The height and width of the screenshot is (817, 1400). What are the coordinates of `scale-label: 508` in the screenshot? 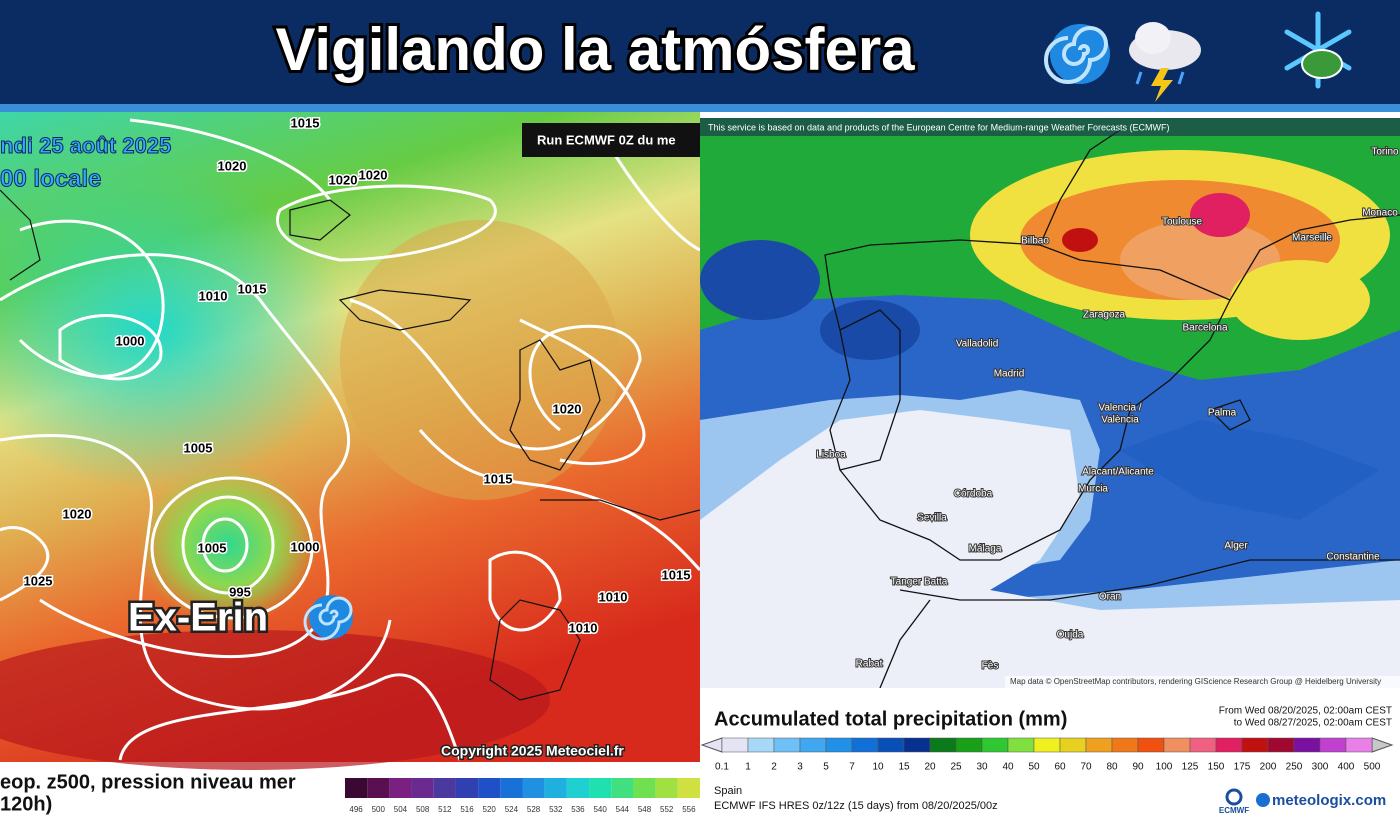 It's located at (423, 809).